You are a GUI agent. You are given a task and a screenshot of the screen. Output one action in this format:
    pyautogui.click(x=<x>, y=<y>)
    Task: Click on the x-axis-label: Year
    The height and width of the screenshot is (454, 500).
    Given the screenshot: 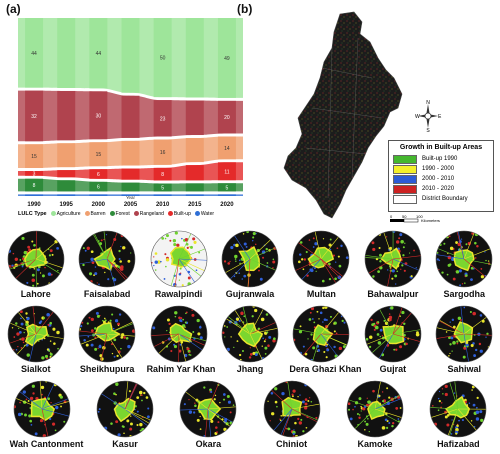 What is the action you would take?
    pyautogui.click(x=131, y=197)
    